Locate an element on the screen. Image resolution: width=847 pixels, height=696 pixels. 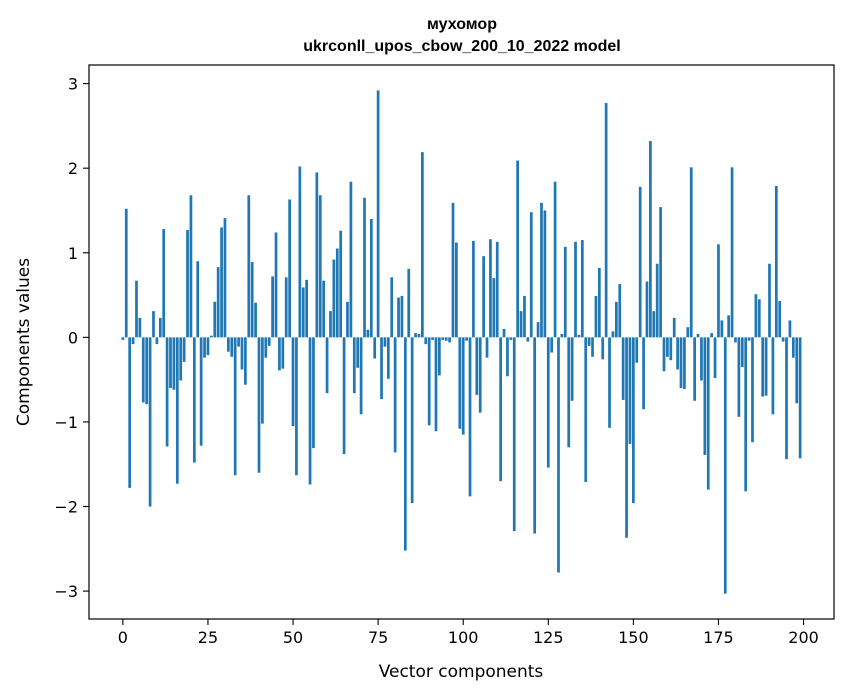
y-tick-label: 1 is located at coordinates (73, 253).